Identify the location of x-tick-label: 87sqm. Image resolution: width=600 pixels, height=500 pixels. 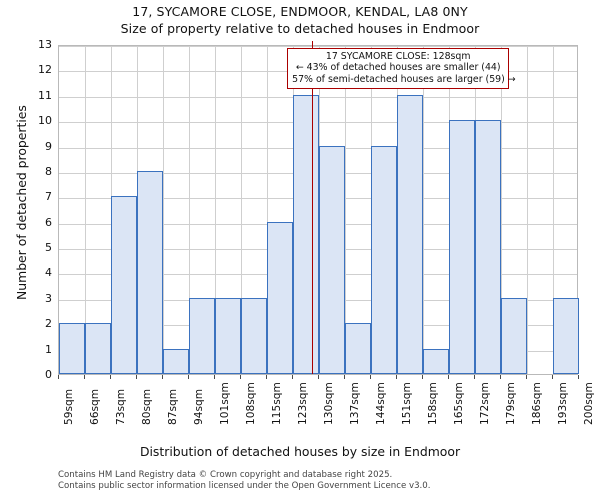
(172, 406).